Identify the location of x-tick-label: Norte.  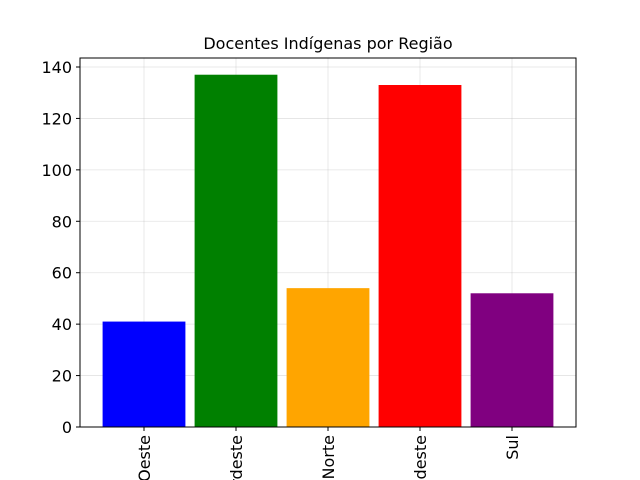
(328, 457).